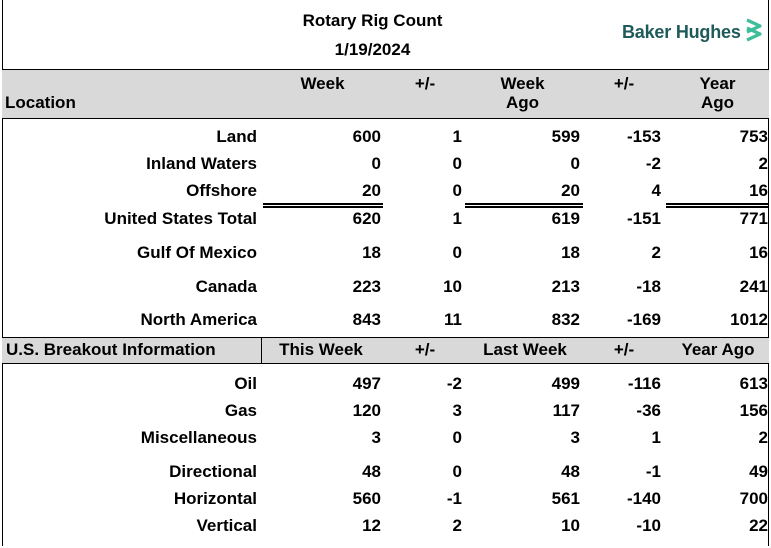  What do you see at coordinates (453, 319) in the screenshot?
I see `cell-chg: 11` at bounding box center [453, 319].